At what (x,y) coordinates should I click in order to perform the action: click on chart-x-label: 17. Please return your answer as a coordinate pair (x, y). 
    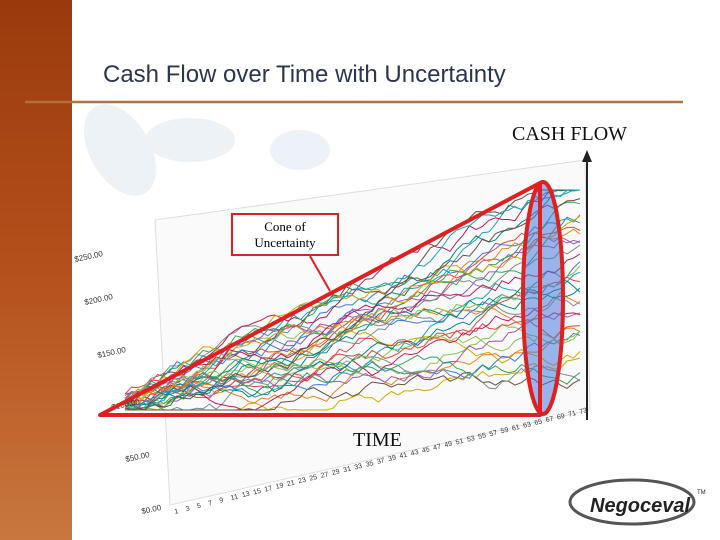
    Looking at the image, I should click on (268, 489).